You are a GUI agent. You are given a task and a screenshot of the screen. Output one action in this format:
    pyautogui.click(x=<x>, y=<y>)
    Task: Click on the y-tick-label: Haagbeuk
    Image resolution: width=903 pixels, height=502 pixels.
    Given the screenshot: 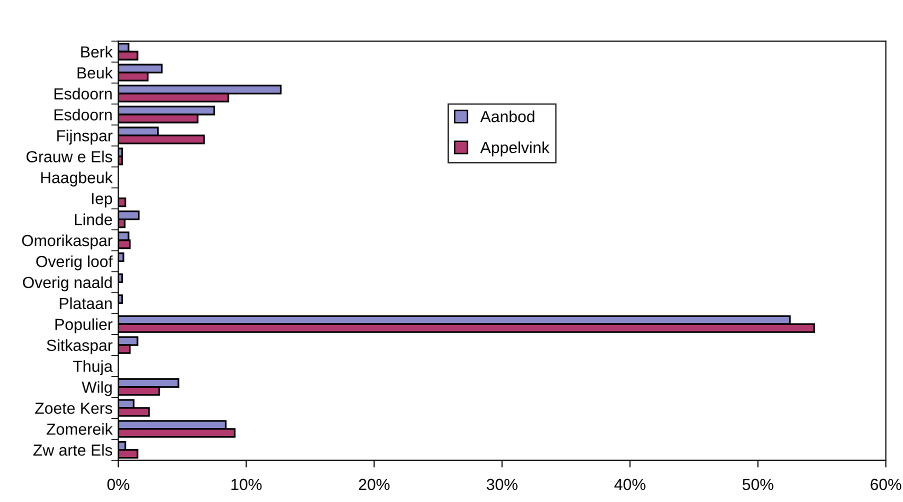 What is the action you would take?
    pyautogui.click(x=77, y=179)
    